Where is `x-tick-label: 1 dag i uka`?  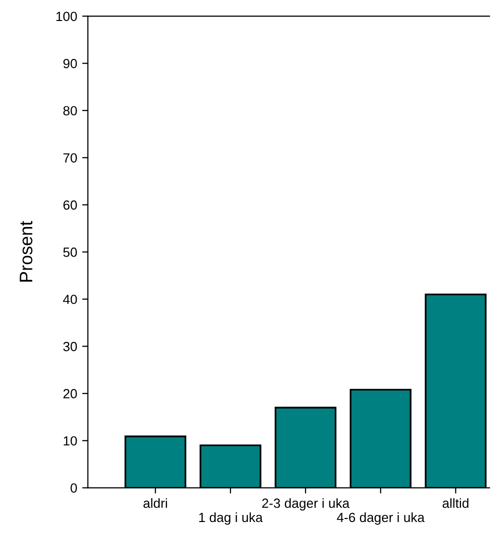
x-tick-label: 1 dag i uka is located at coordinates (231, 518).